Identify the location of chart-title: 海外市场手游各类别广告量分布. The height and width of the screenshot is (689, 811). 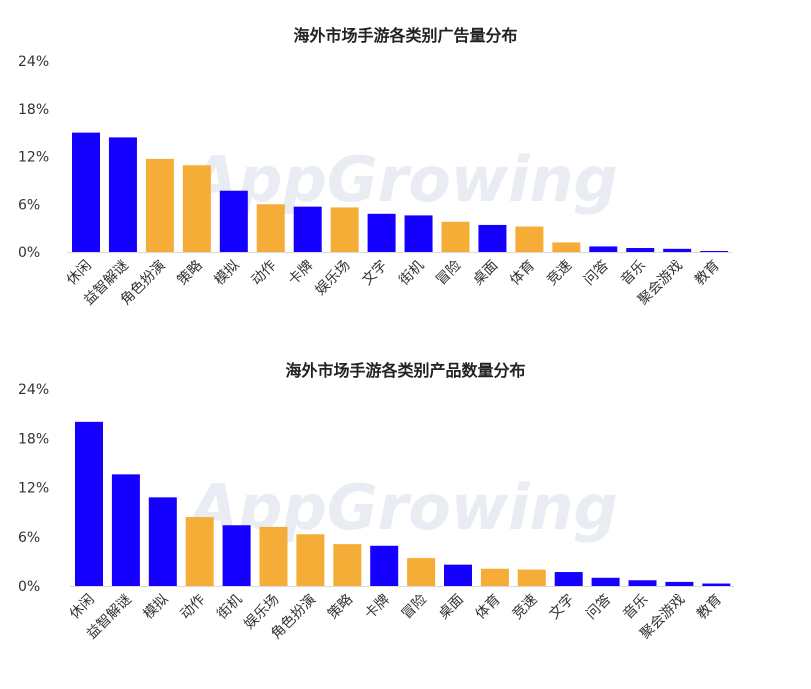
(405, 35).